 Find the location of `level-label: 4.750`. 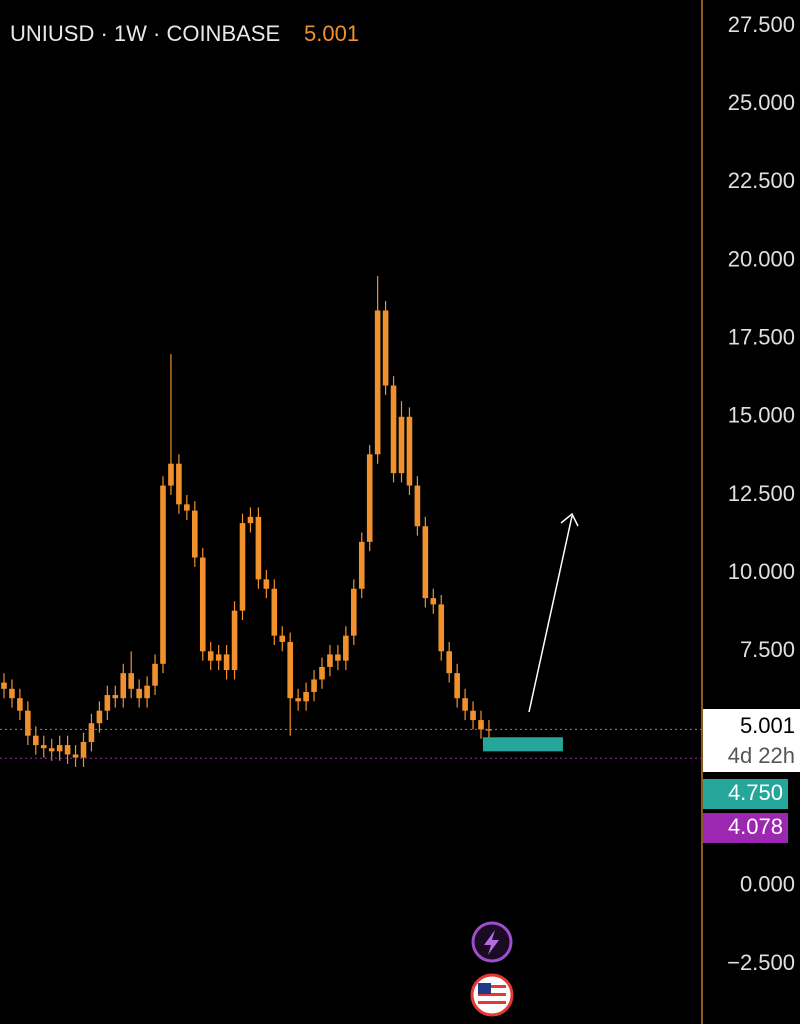

level-label: 4.750 is located at coordinates (755, 792).